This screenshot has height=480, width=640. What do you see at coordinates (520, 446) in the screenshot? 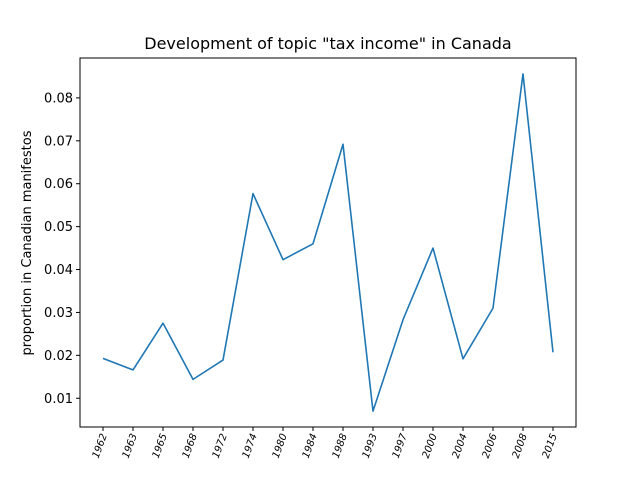
I see `x-tick-label: 2008` at bounding box center [520, 446].